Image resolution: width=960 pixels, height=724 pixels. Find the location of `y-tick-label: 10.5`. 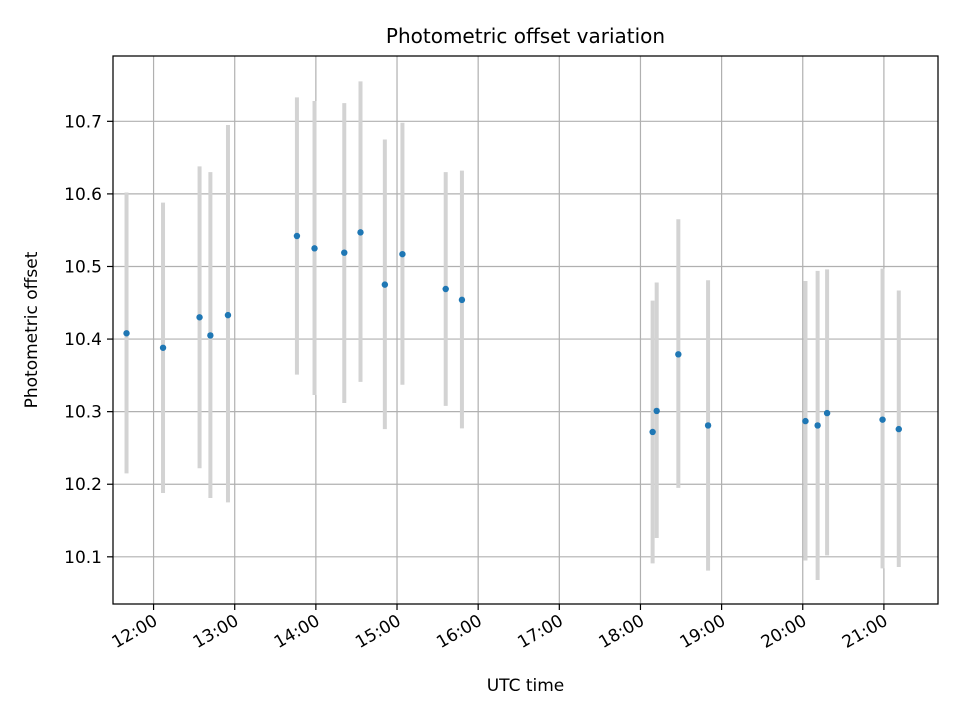

y-tick-label: 10.5 is located at coordinates (83, 267).